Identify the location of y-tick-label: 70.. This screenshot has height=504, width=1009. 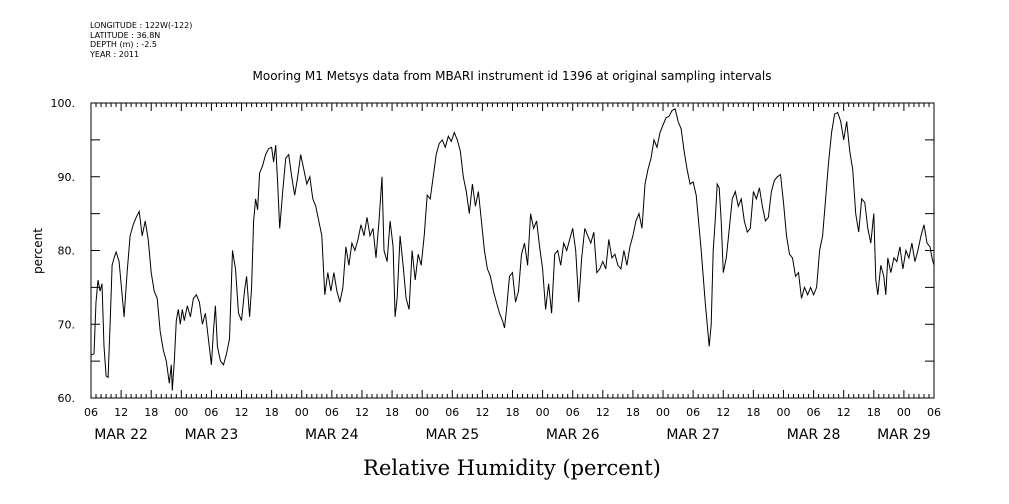
(67, 324).